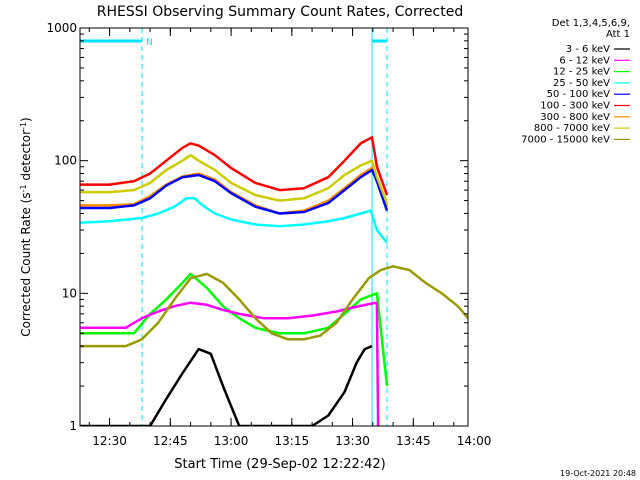 The width and height of the screenshot is (640, 480). Describe the element at coordinates (565, 139) in the screenshot. I see `legend-entry: 7000 - 15000 keV` at that location.